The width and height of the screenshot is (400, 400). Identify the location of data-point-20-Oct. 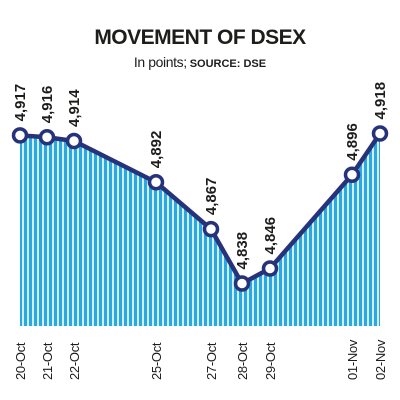
(20, 135).